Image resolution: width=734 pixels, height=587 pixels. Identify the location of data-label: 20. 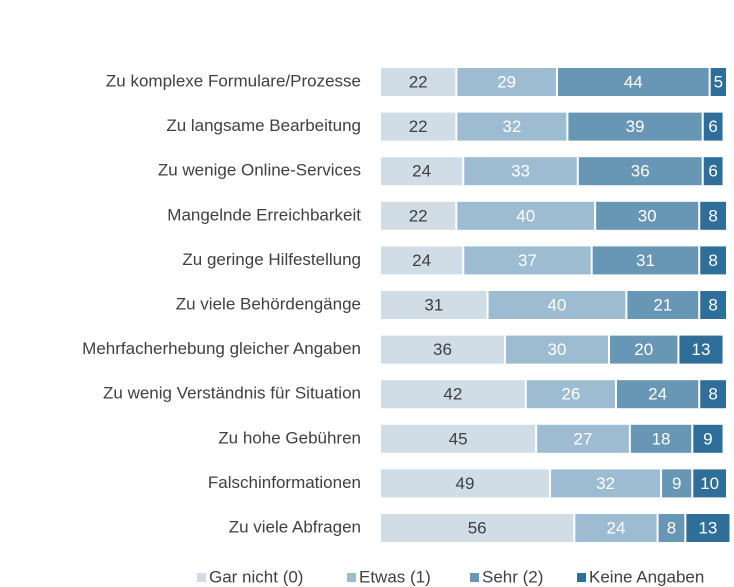
(643, 349).